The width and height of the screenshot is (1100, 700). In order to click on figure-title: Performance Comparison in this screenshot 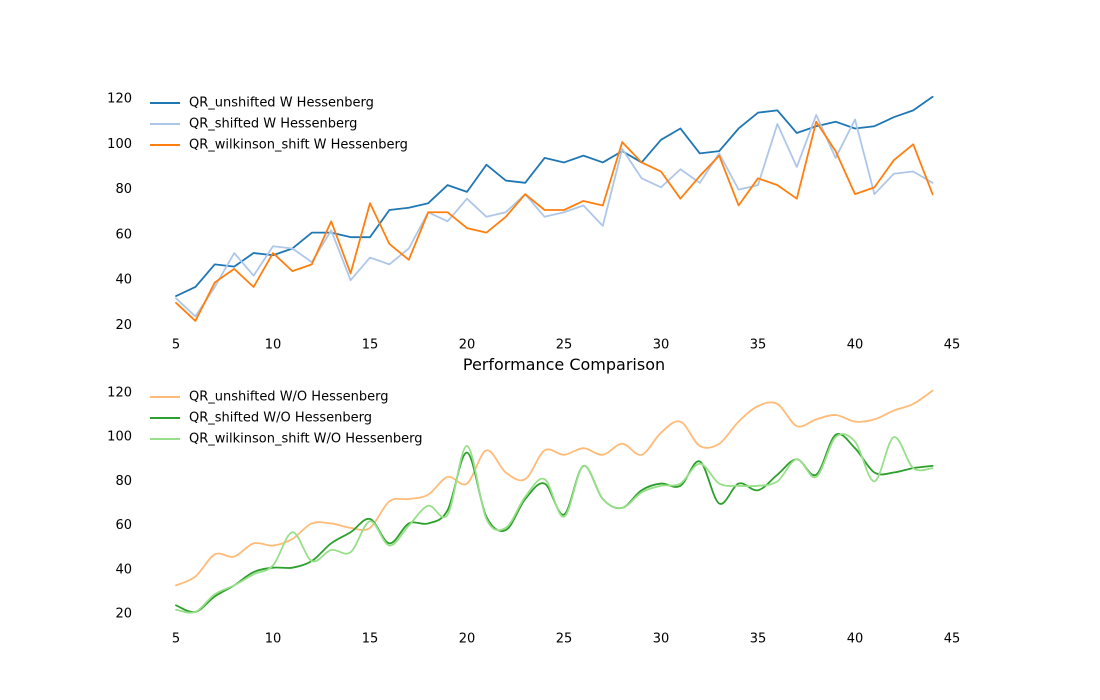, I will do `click(564, 364)`.